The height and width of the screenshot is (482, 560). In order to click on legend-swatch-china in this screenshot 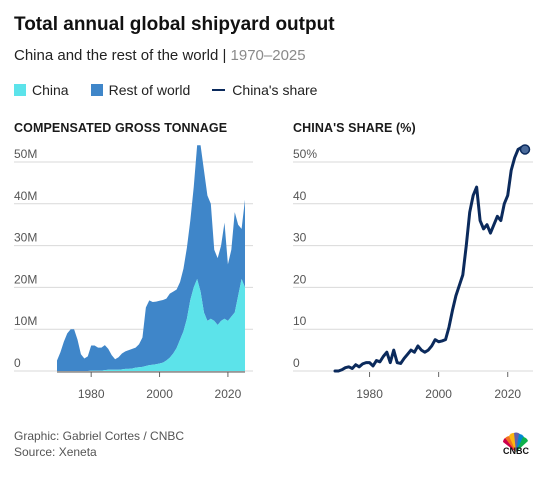, I will do `click(20, 90)`.